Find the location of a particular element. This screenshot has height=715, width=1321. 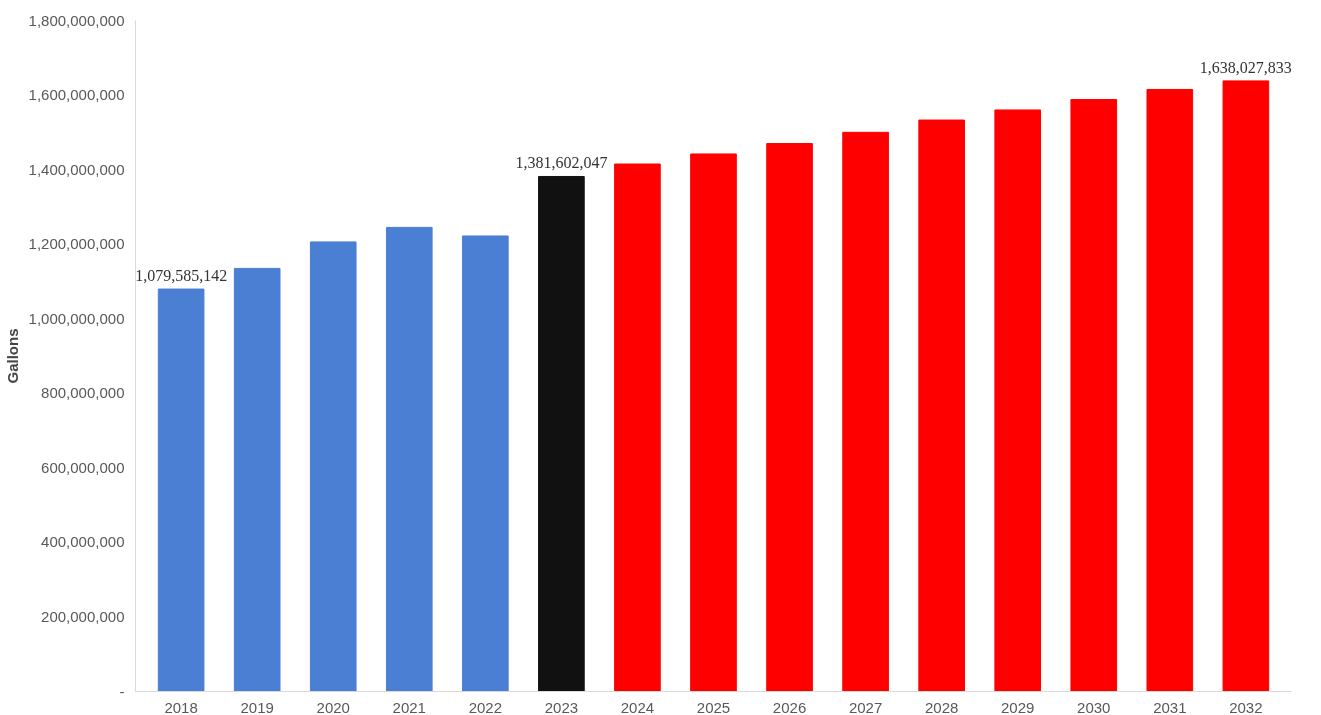

x-tick-label: 2029 is located at coordinates (1018, 706).